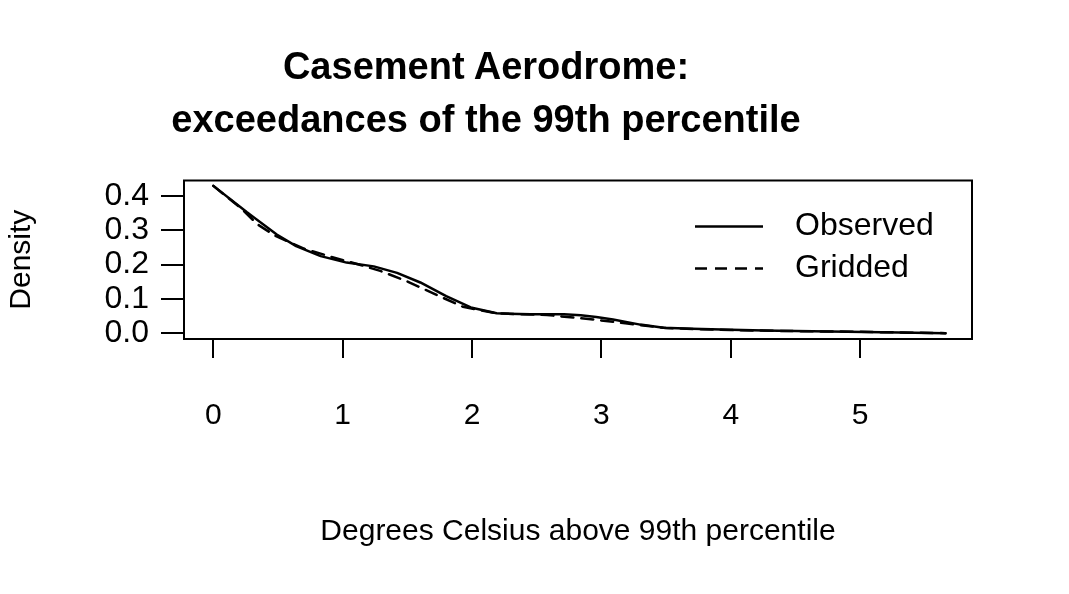  What do you see at coordinates (343, 414) in the screenshot?
I see `x-tick-label: 1` at bounding box center [343, 414].